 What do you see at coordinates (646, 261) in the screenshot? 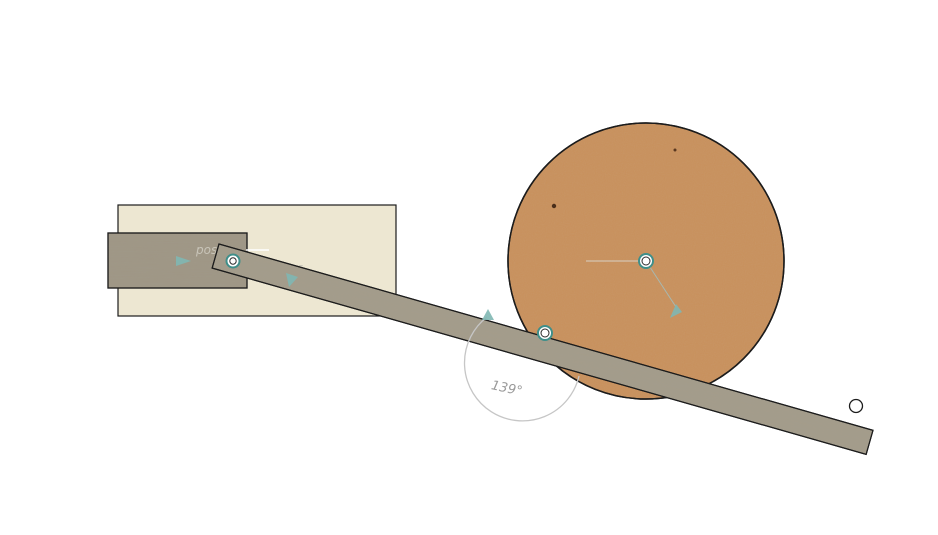
I see `disc-center-joint` at bounding box center [646, 261].